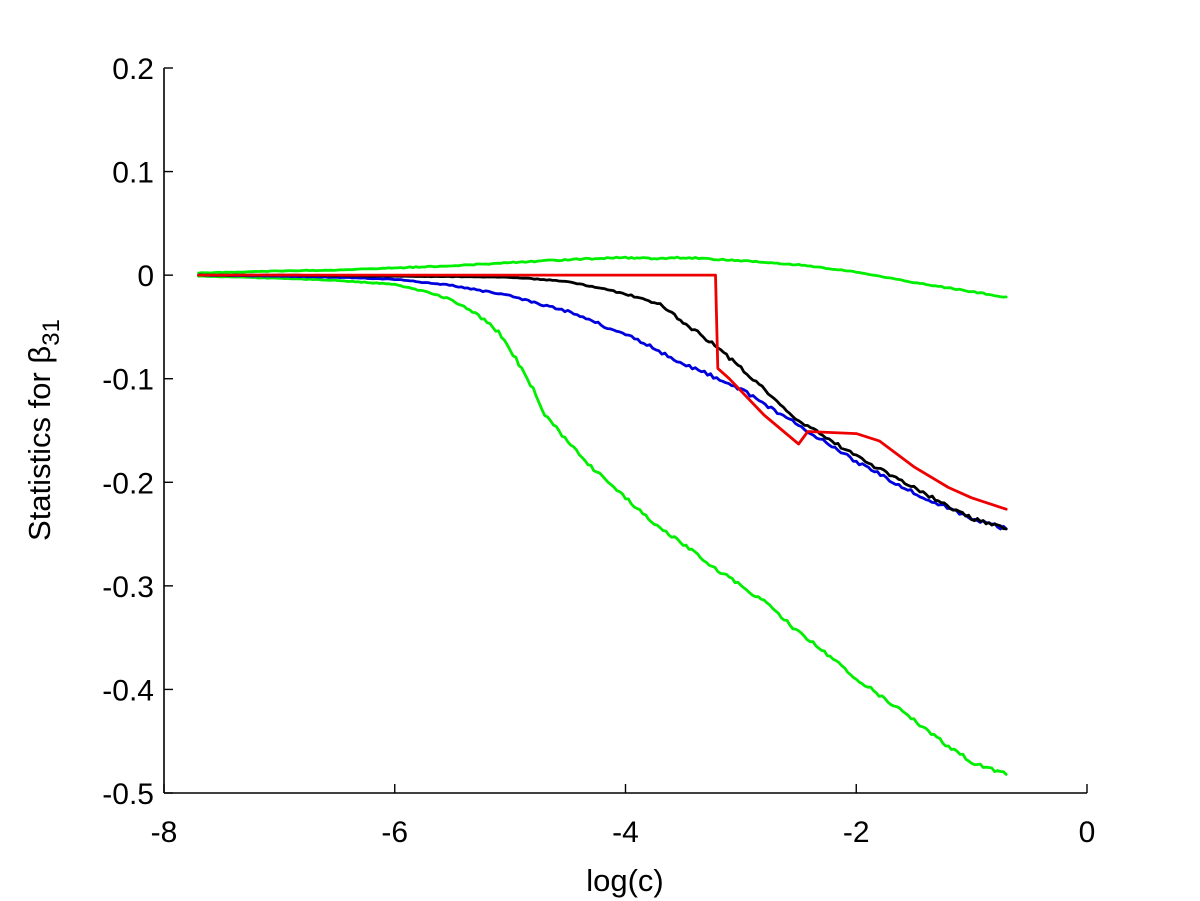 The image size is (1200, 901). I want to click on x-tick-label: -2, so click(856, 832).